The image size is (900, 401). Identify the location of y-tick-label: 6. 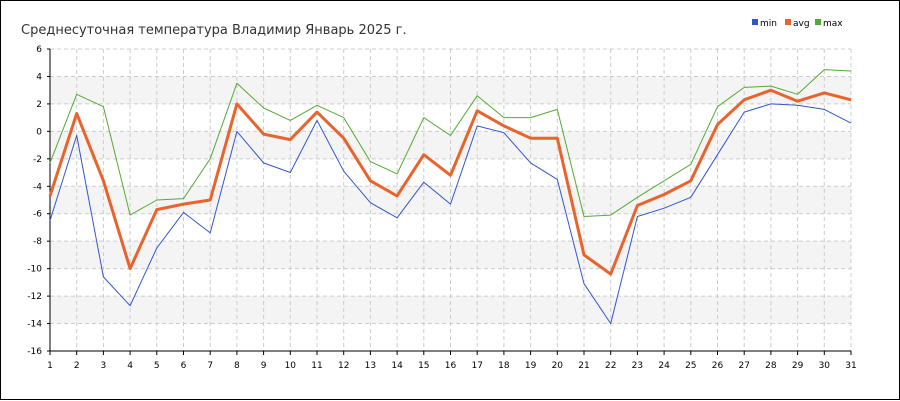
(39, 50).